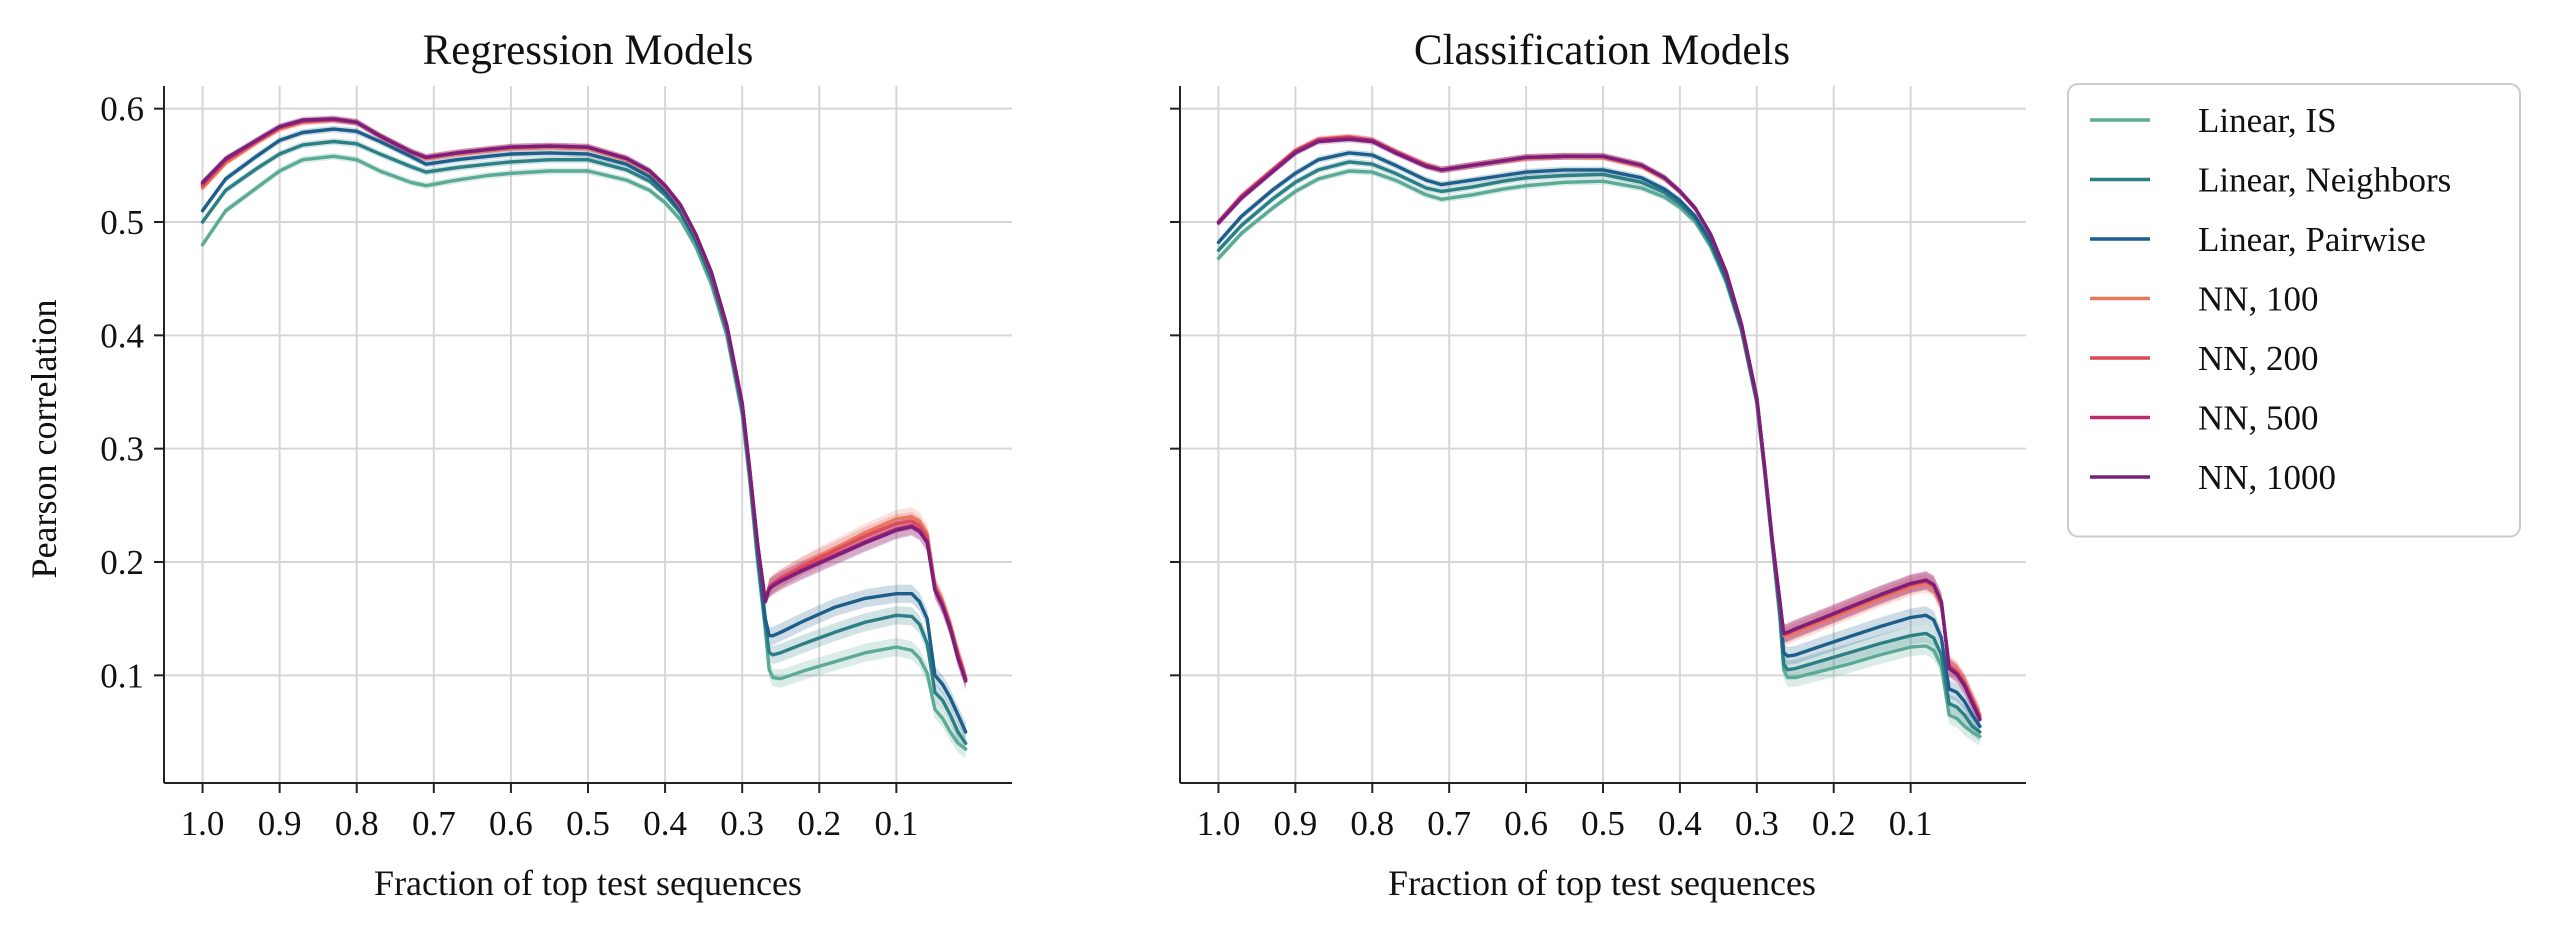  What do you see at coordinates (122, 222) in the screenshot?
I see `regression-y-tick-label: 0.5` at bounding box center [122, 222].